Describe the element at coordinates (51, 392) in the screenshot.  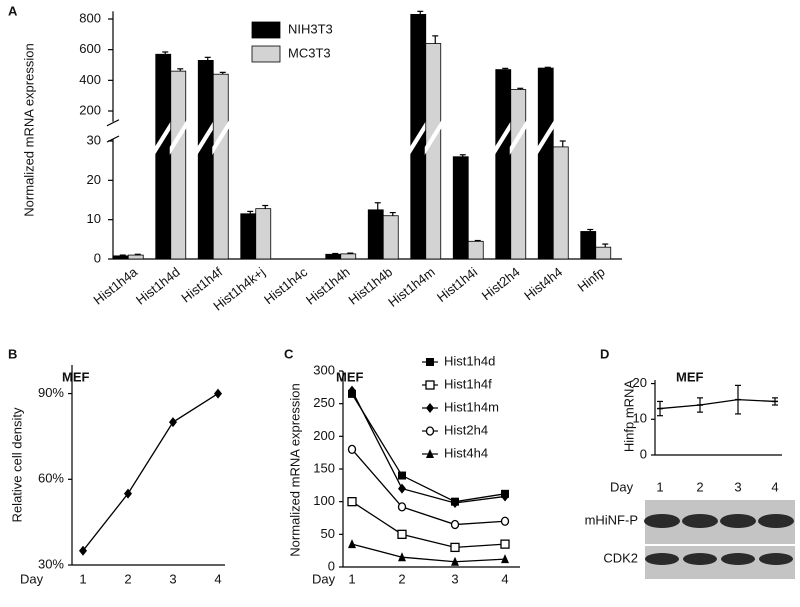
I see `y-tick-label: 90%` at that location.